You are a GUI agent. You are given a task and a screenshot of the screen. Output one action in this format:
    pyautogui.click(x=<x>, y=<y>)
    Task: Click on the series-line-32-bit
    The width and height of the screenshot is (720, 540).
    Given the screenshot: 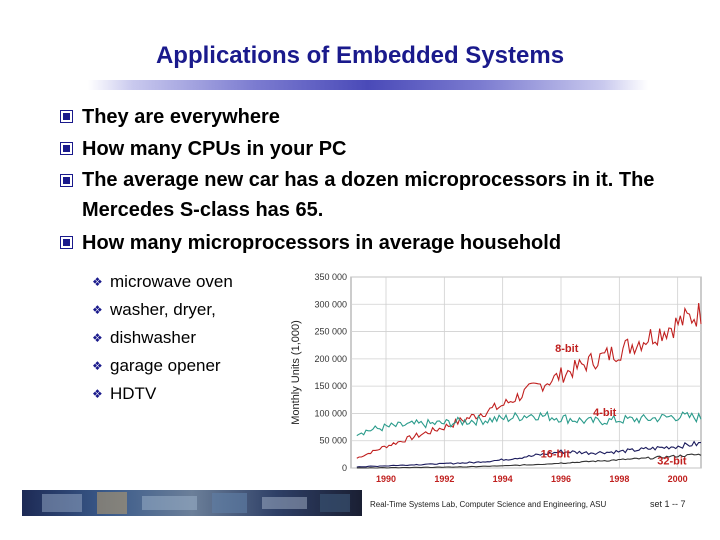 What is the action you would take?
    pyautogui.click(x=529, y=461)
    